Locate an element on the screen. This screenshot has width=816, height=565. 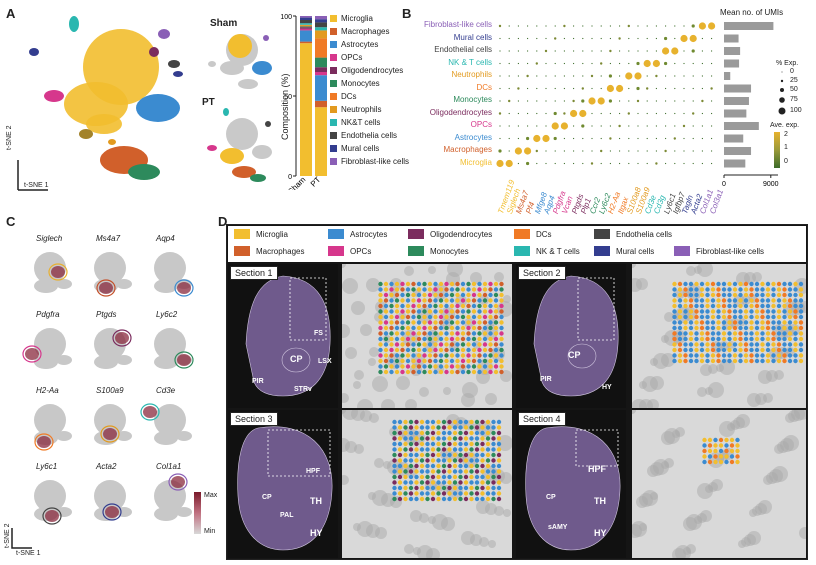
feature-hotspot is located at coordinates (32, 354).